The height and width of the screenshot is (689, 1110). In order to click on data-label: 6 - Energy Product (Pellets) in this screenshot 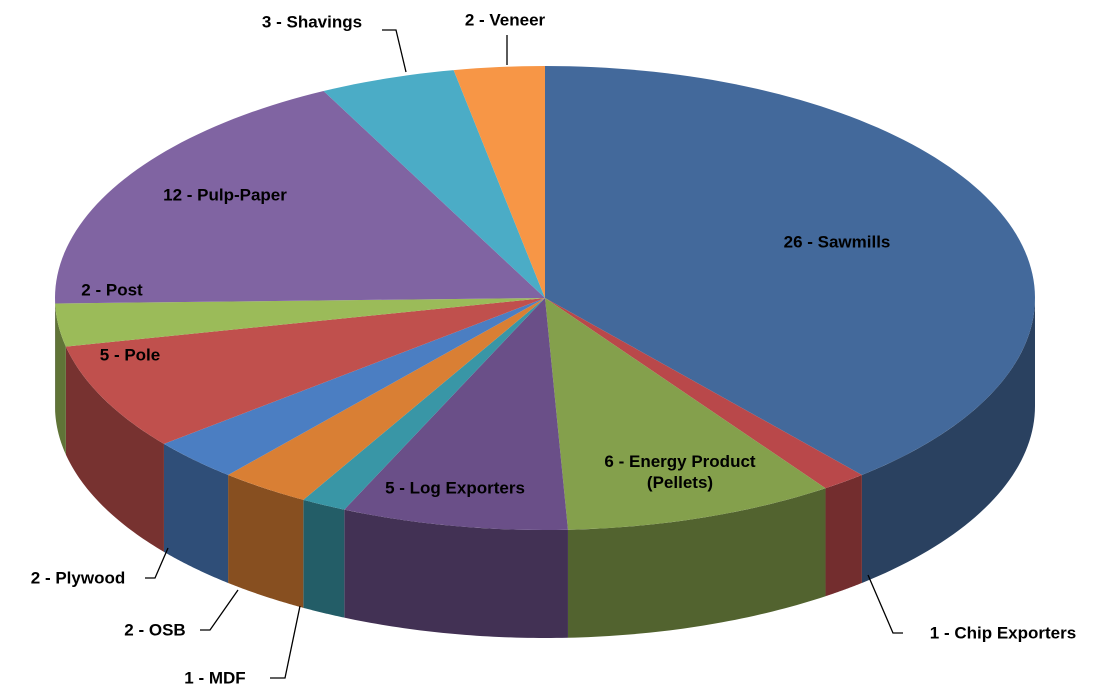, I will do `click(680, 472)`.